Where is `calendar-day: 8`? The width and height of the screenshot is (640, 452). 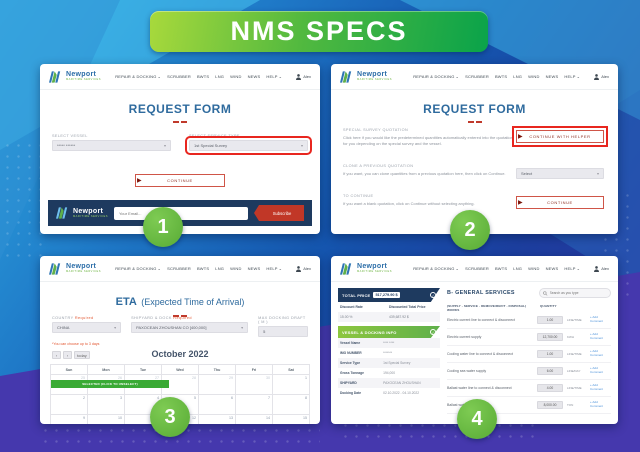 calendar-day: 8 is located at coordinates (291, 404).